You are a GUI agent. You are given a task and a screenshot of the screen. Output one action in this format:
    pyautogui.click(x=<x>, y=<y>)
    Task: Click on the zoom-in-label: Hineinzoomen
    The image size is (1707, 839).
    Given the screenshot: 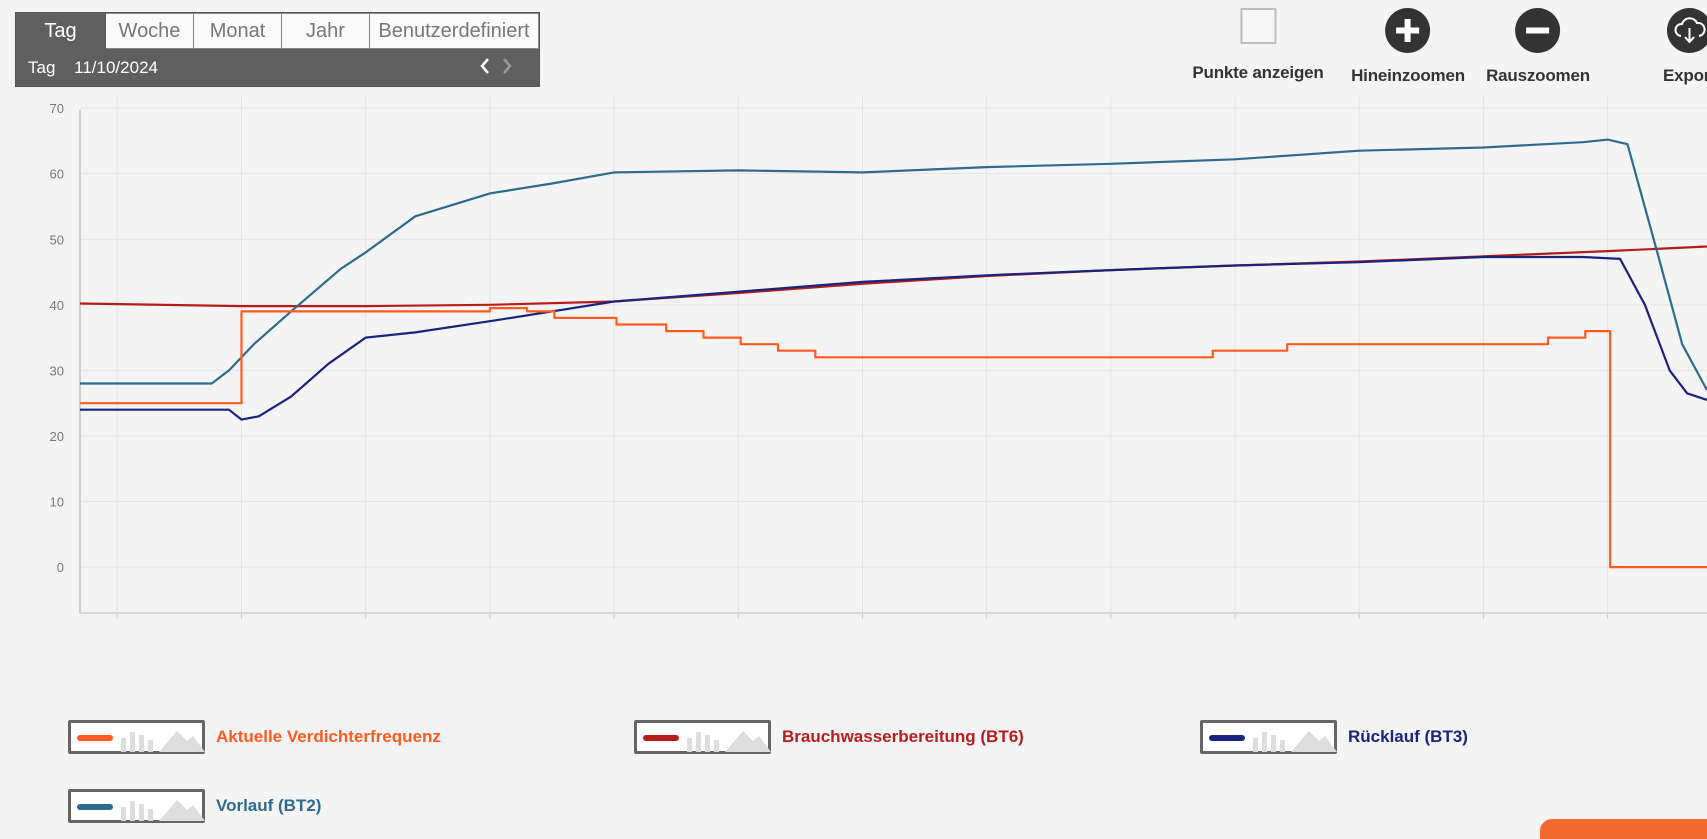 What is the action you would take?
    pyautogui.click(x=1408, y=75)
    